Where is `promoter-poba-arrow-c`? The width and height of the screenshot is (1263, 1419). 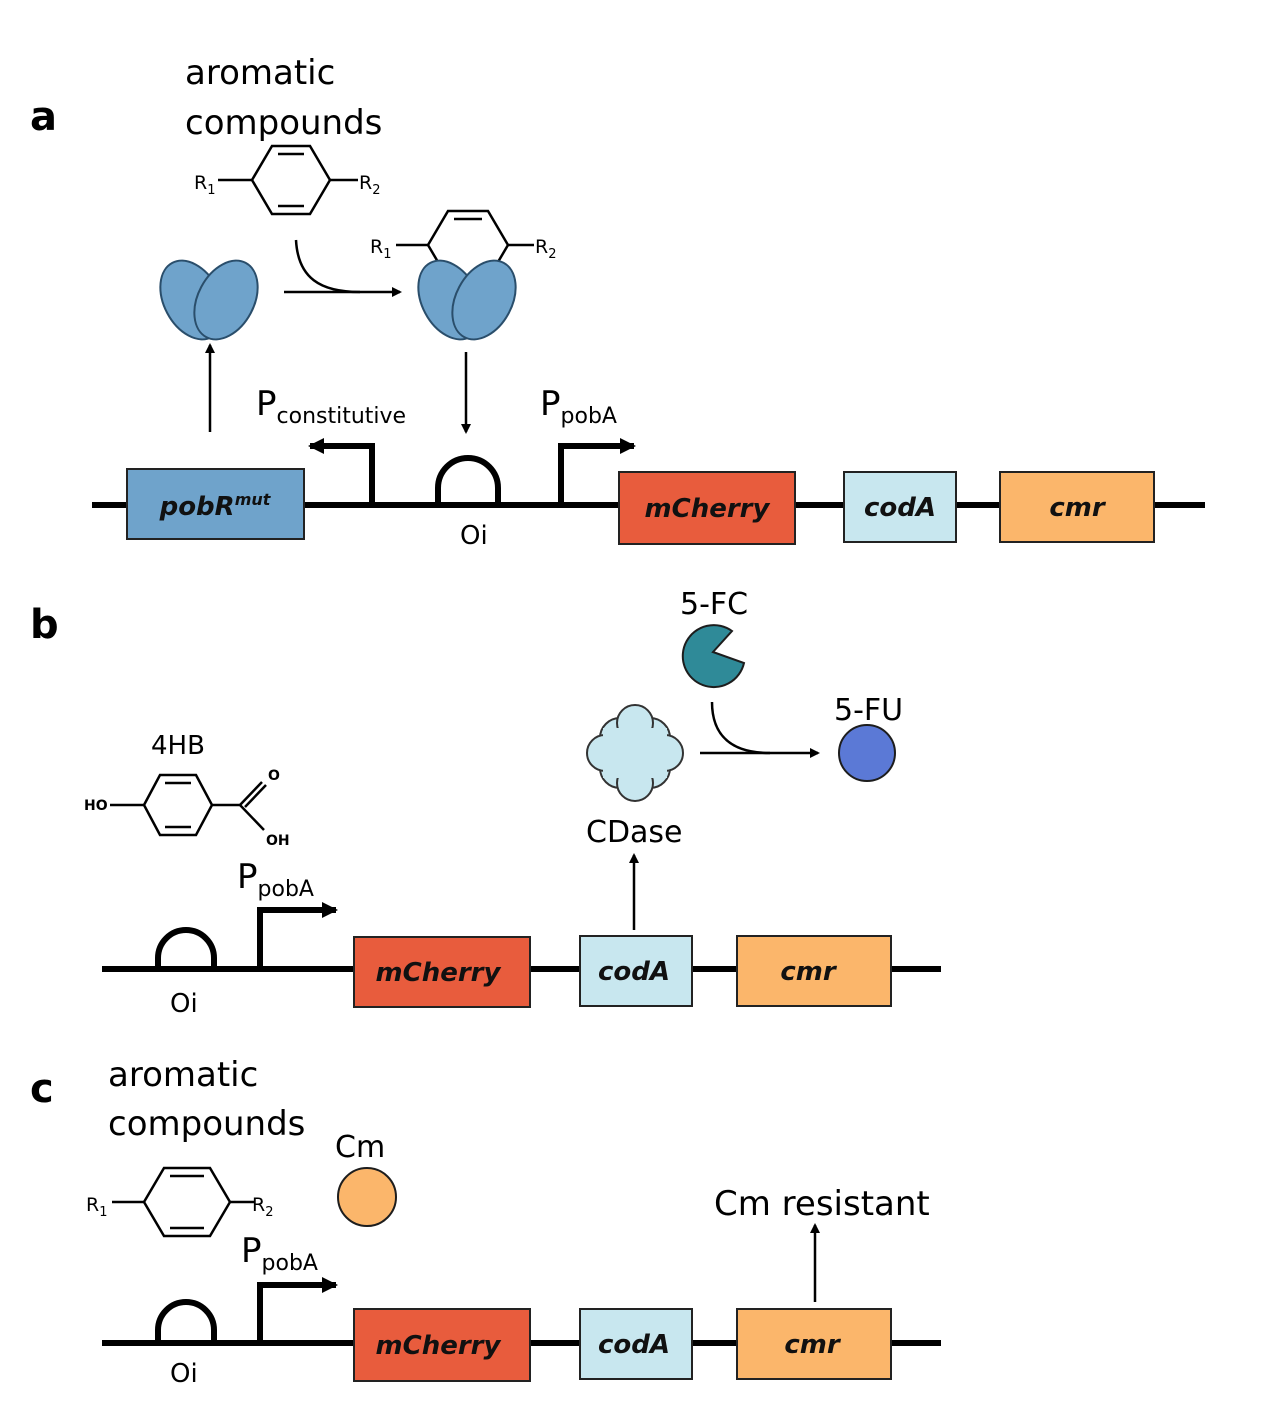
promoter-poba-arrow-c is located at coordinates (297, 1310).